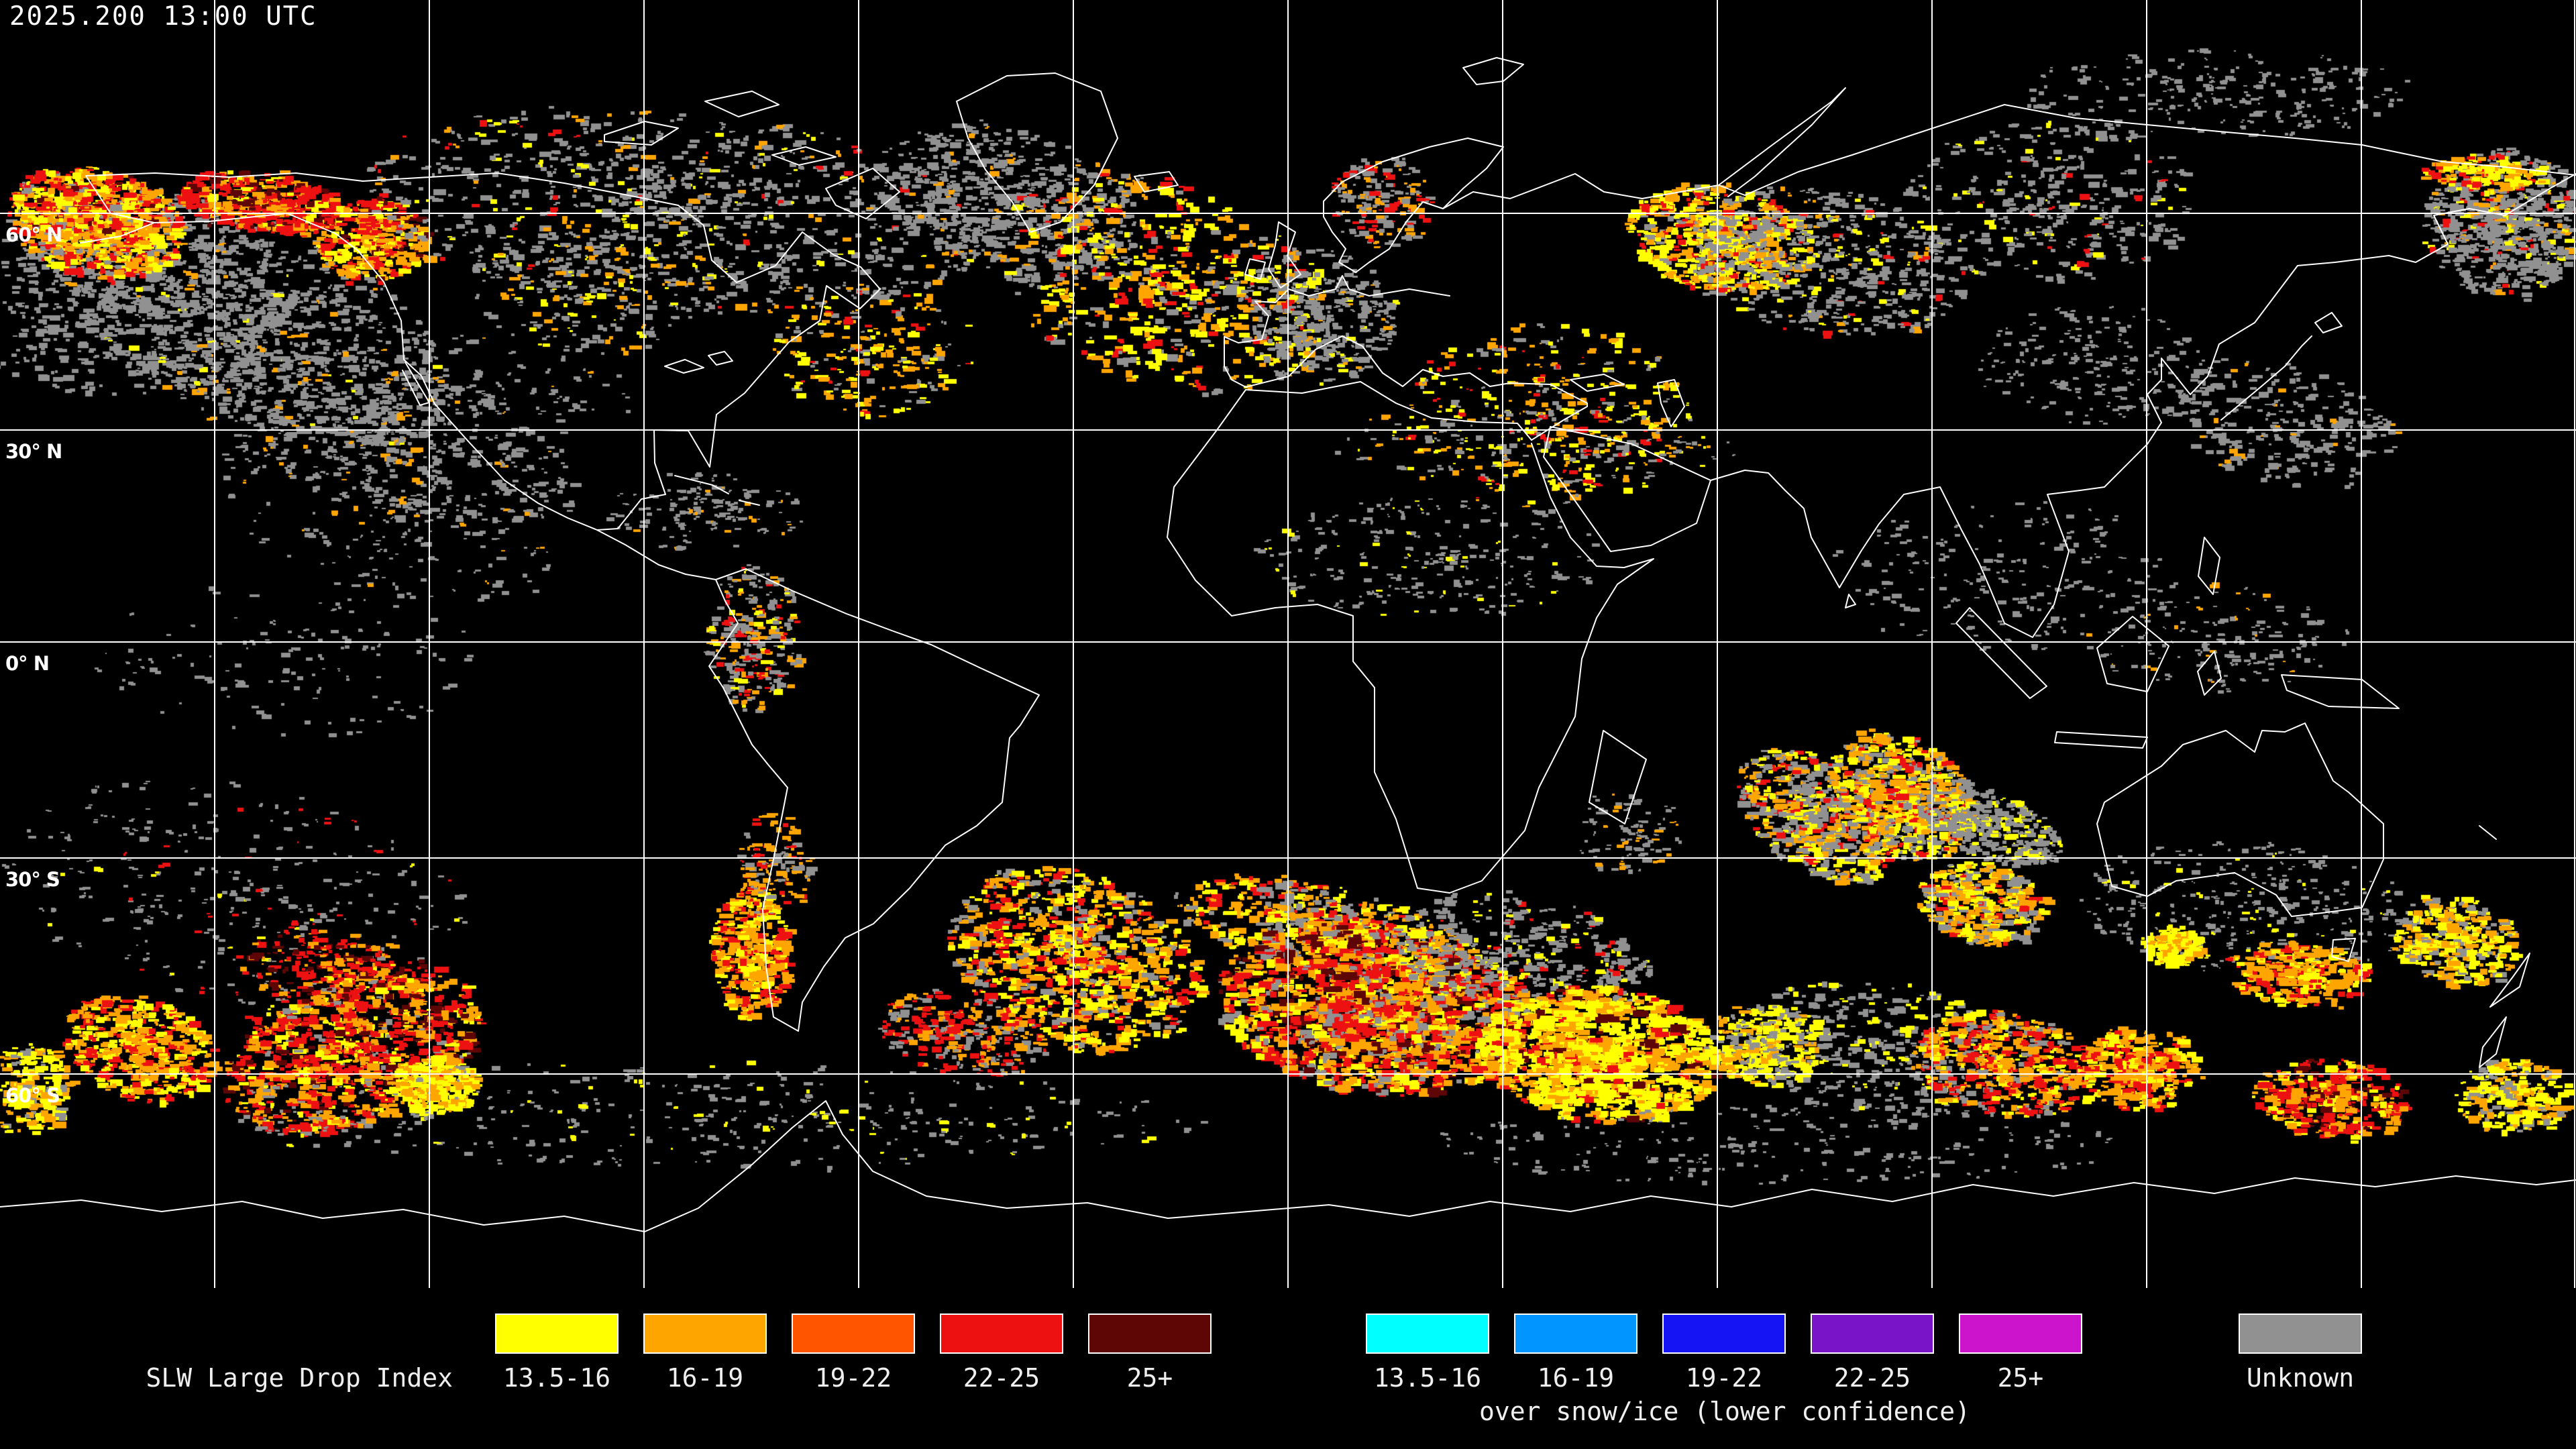  Describe the element at coordinates (2143, 405) in the screenshot. I see `coastline-south-asia` at that location.